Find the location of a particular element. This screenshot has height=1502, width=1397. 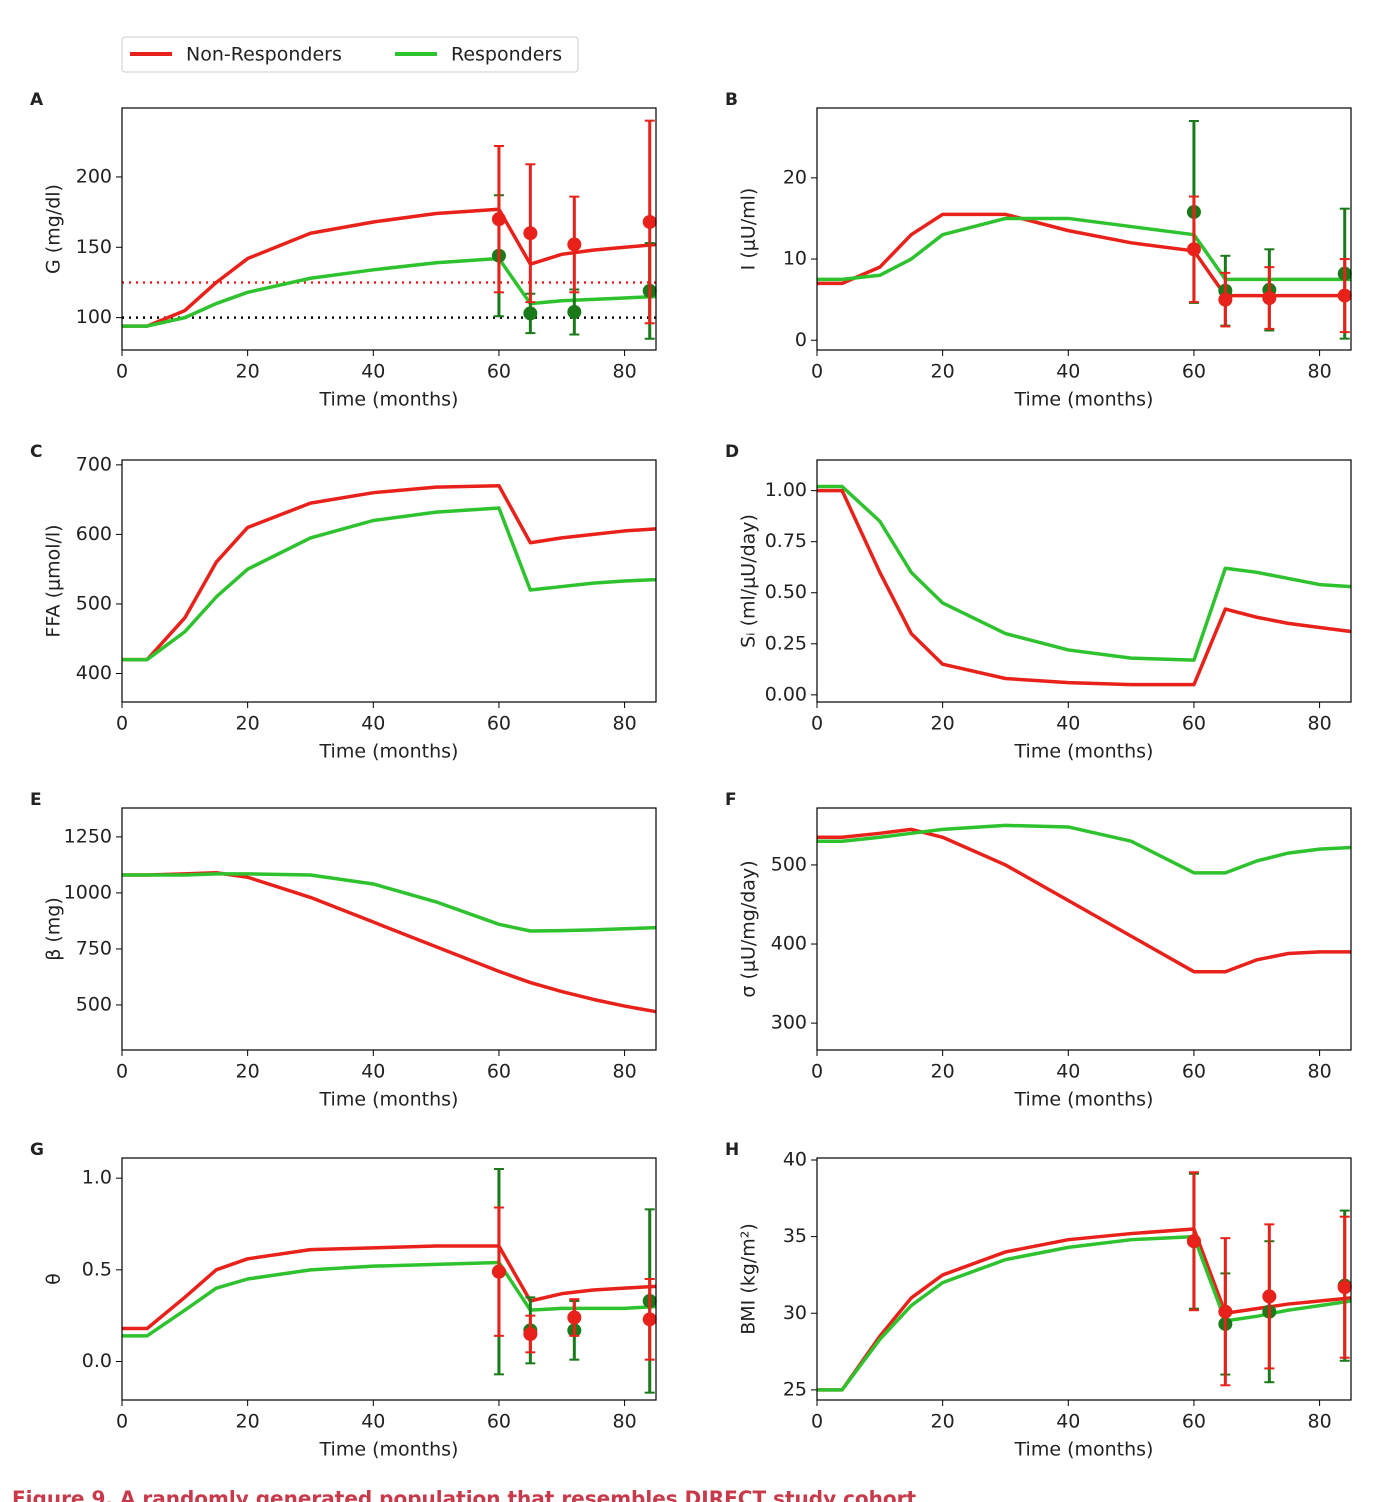

panel-letter: F is located at coordinates (731, 800).